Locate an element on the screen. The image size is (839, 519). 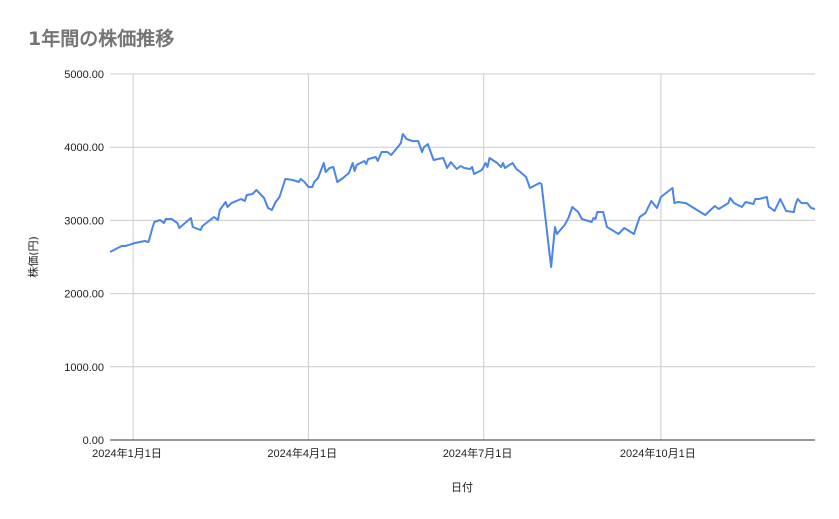
x-tick-label: 2024年1月1日 is located at coordinates (127, 453).